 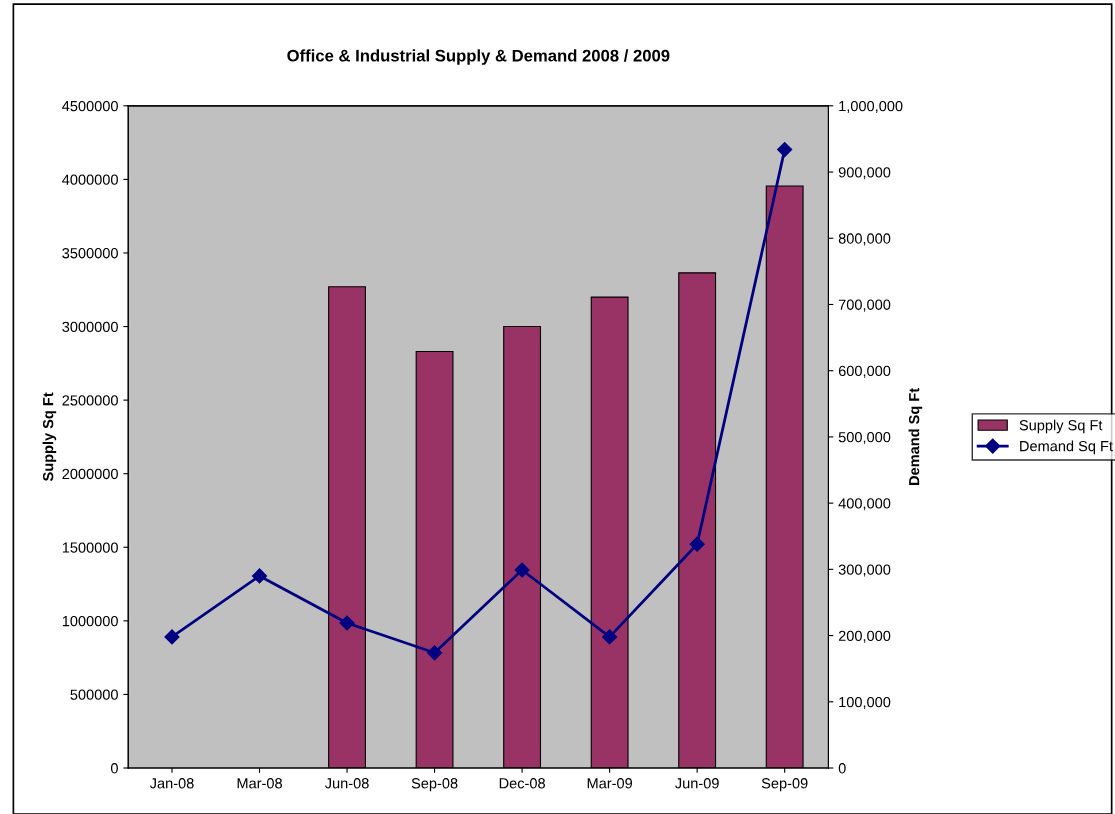 What do you see at coordinates (171, 783) in the screenshot?
I see `x-tick-label: Jan-08` at bounding box center [171, 783].